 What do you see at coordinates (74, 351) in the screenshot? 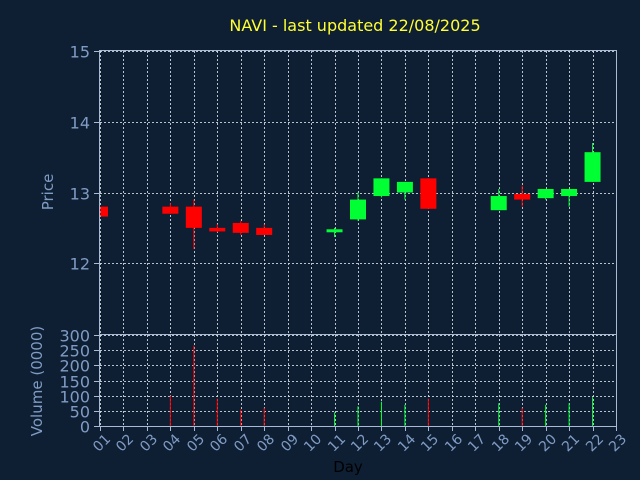
I see `volume-tick-label: 250` at bounding box center [74, 351].